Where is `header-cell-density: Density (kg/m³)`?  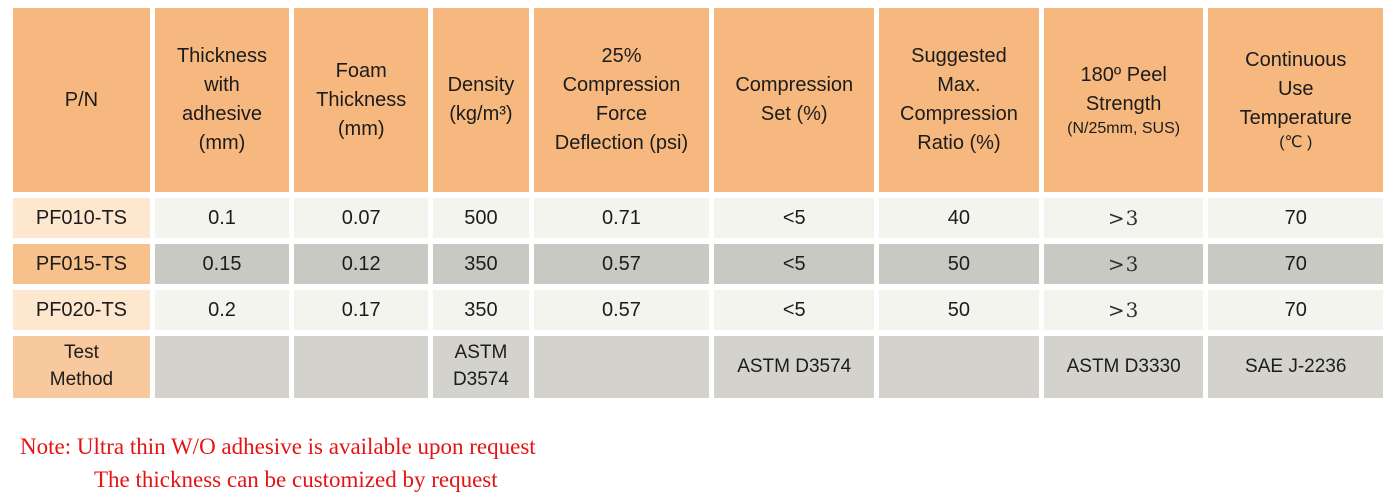 header-cell-density: Density (kg/m³) is located at coordinates (481, 100).